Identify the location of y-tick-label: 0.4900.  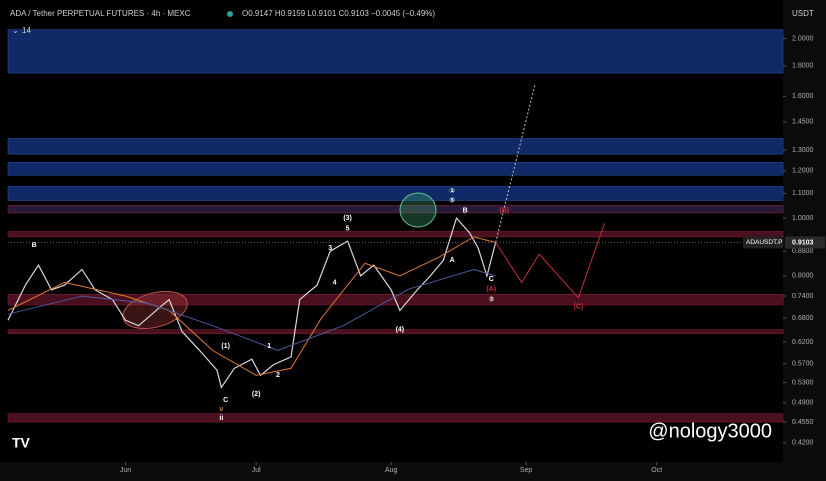
(803, 403).